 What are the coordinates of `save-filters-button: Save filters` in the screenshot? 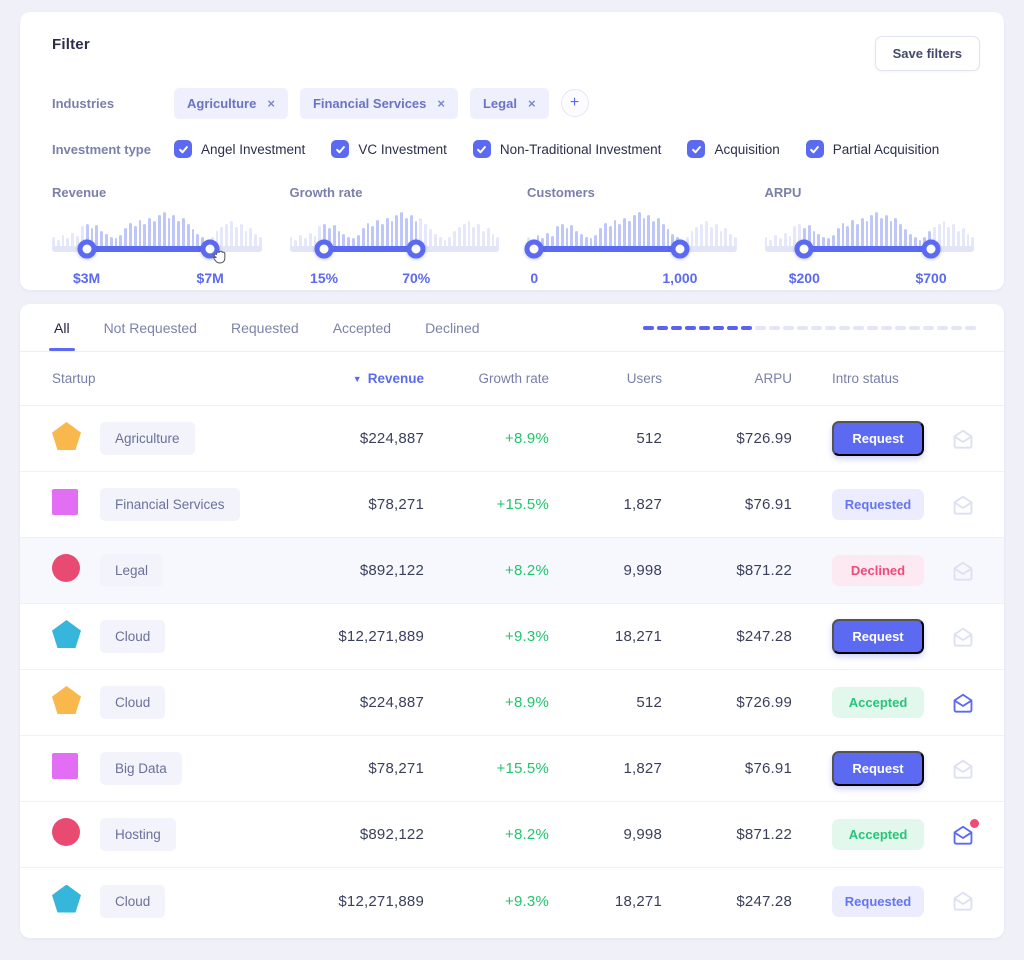 It's located at (927, 53).